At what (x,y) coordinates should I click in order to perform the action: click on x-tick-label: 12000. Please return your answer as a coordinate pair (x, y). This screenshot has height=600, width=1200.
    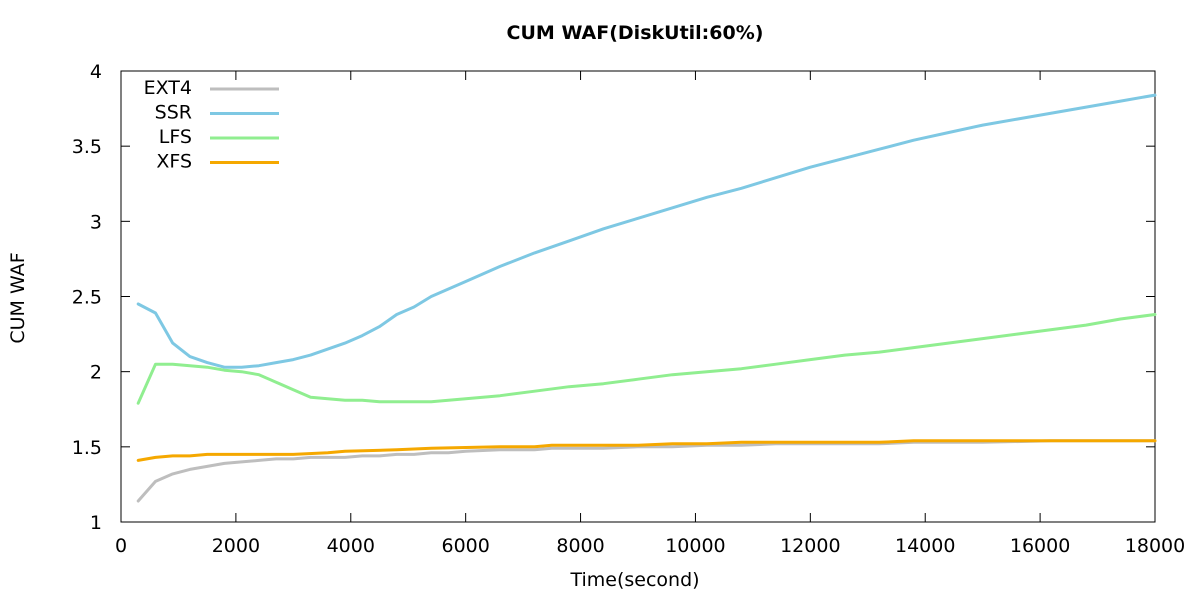
    Looking at the image, I should click on (810, 546).